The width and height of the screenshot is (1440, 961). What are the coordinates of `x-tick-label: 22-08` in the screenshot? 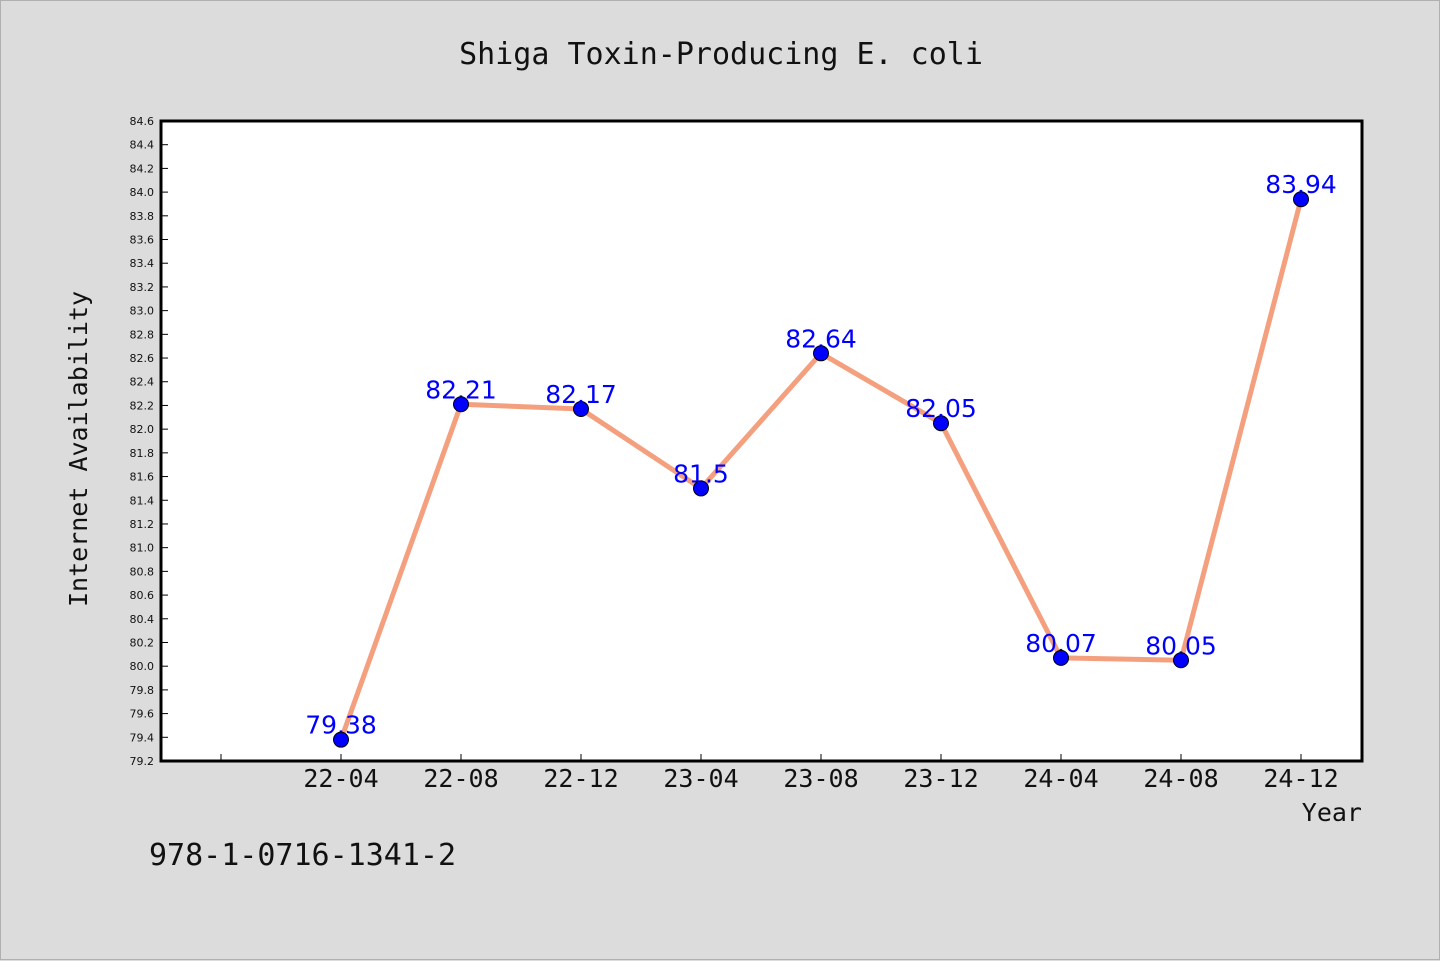 It's located at (460, 778).